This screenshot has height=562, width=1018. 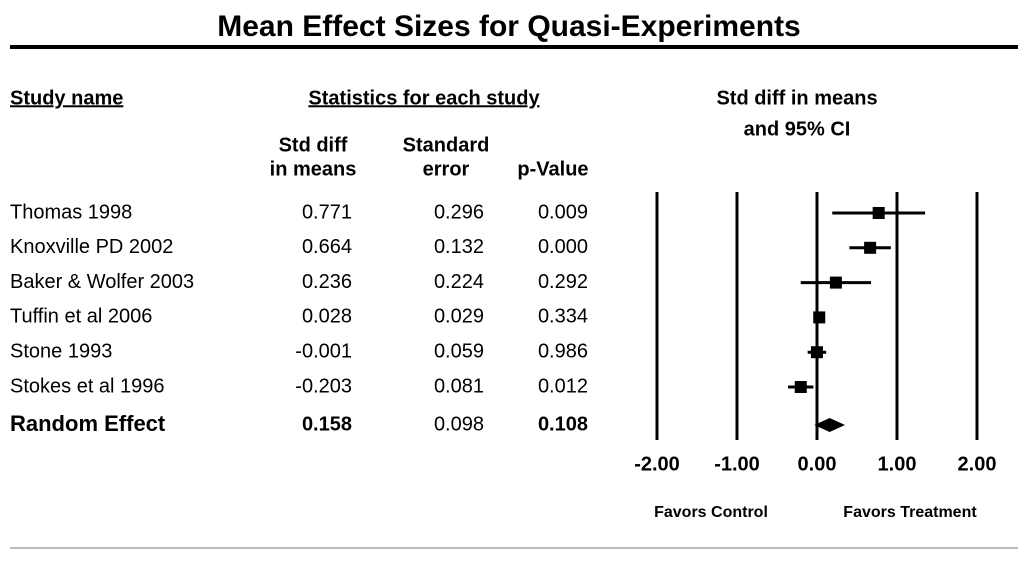 I want to click on plot-header: Std diff in means, so click(x=796, y=98).